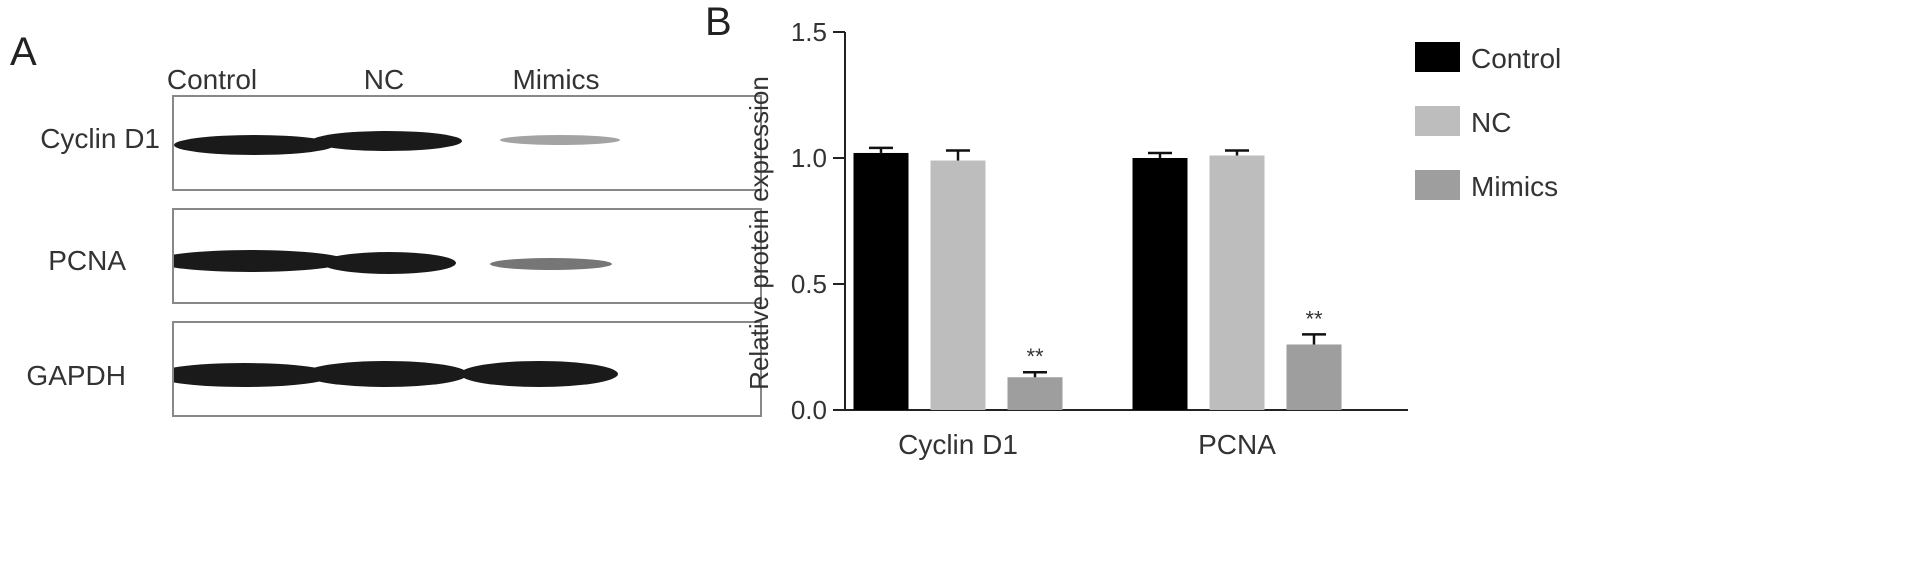 This screenshot has width=1913, height=575. I want to click on x-tick-label: PCNA, so click(1237, 444).